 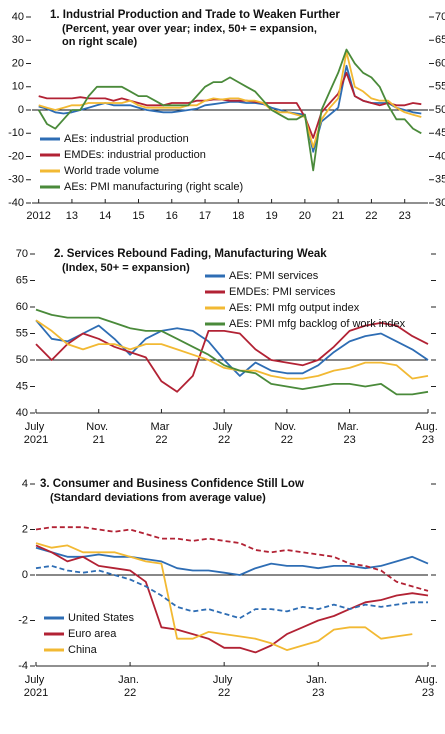 What do you see at coordinates (16, 133) in the screenshot?
I see `y-tick-label: -10` at bounding box center [16, 133].